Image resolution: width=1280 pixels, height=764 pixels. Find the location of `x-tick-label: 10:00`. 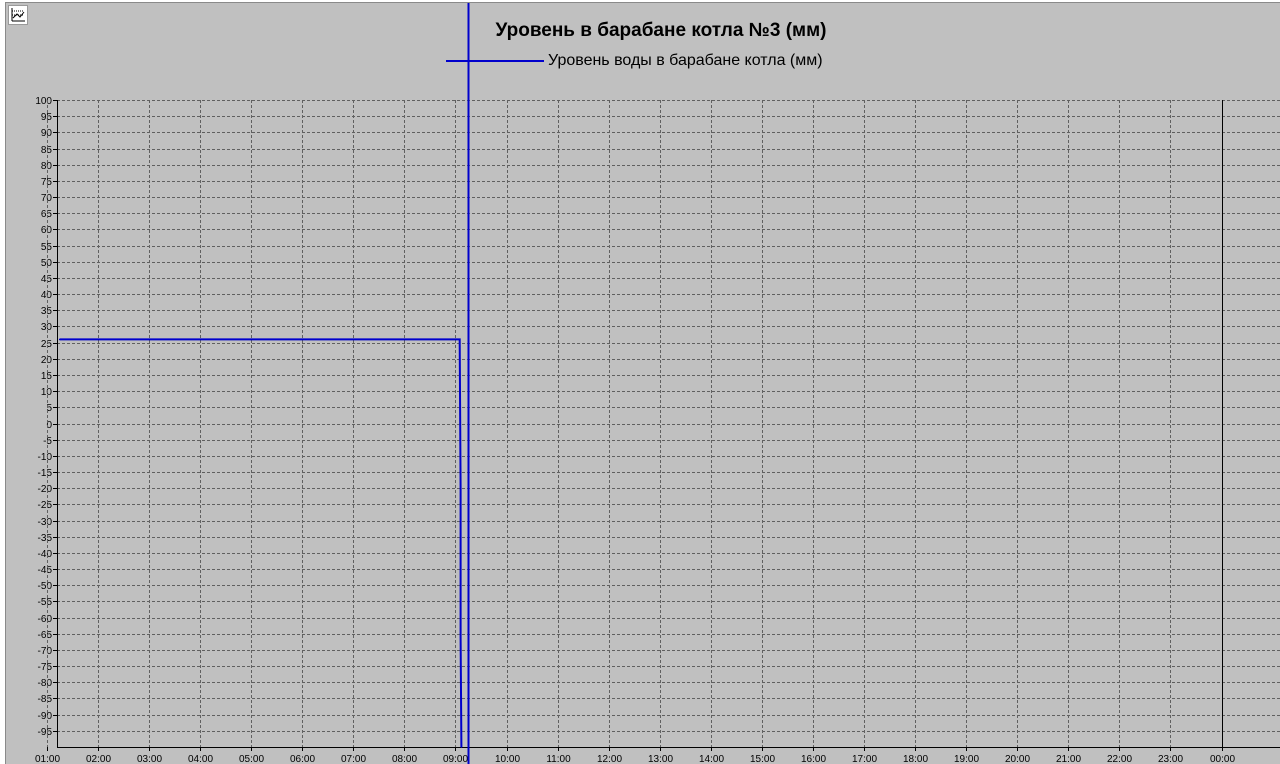

x-tick-label: 10:00 is located at coordinates (507, 759).